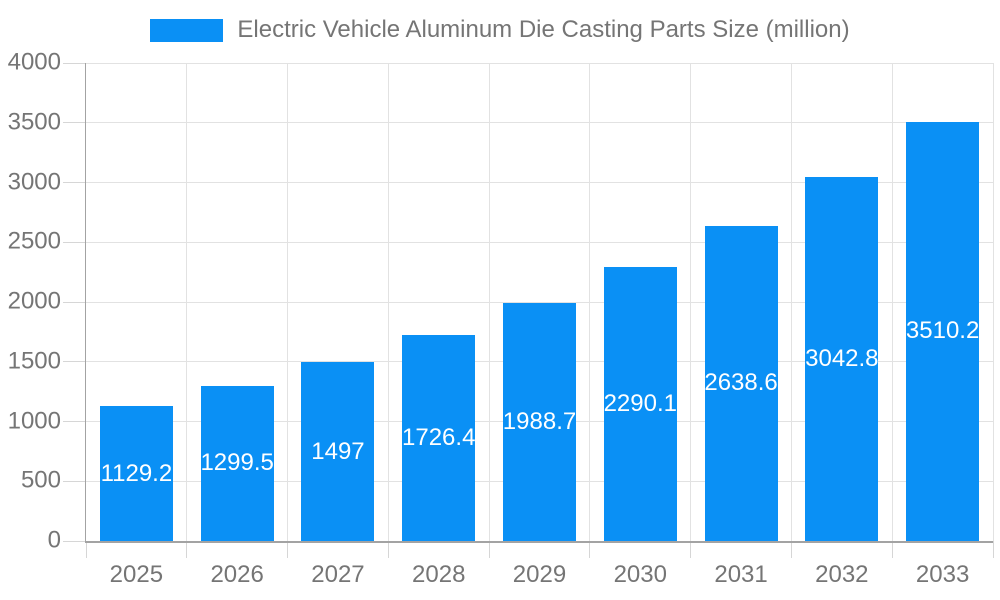 The height and width of the screenshot is (600, 1000). Describe the element at coordinates (34, 122) in the screenshot. I see `y-axis-label: 3500` at that location.